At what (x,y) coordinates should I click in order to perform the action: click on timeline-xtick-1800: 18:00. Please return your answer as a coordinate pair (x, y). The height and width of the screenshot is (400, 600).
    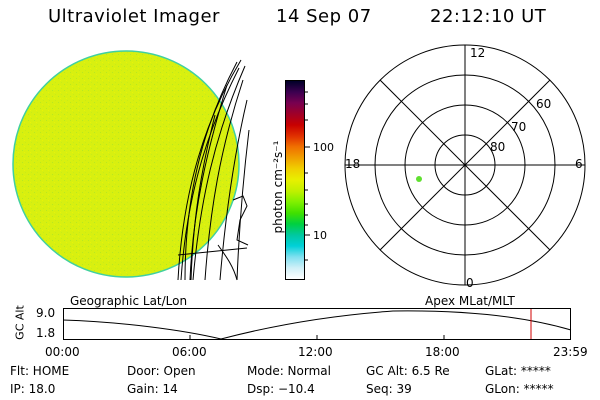
    Looking at the image, I should click on (442, 352).